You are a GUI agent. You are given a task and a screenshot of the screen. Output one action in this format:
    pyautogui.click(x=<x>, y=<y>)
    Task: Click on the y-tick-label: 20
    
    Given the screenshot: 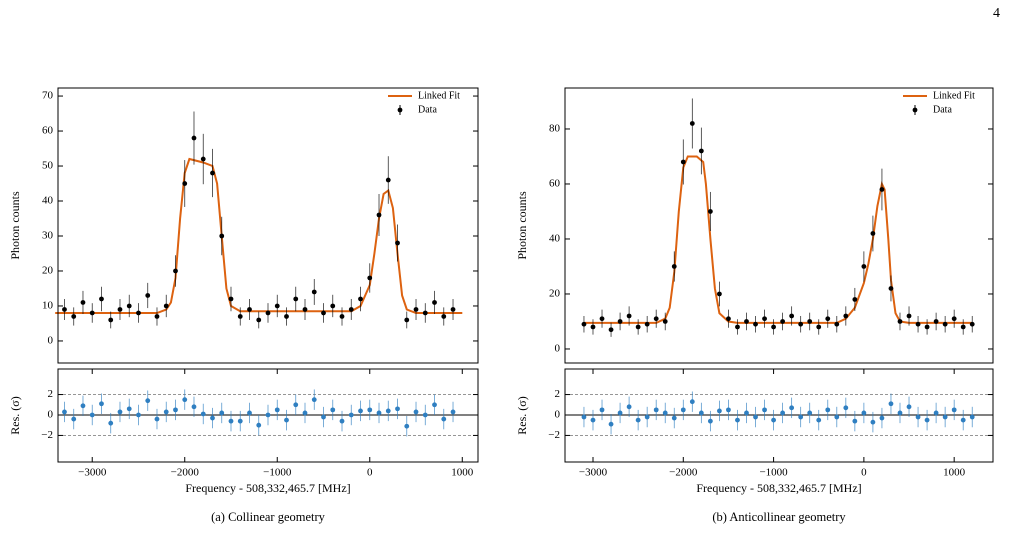 What is the action you would take?
    pyautogui.click(x=555, y=294)
    